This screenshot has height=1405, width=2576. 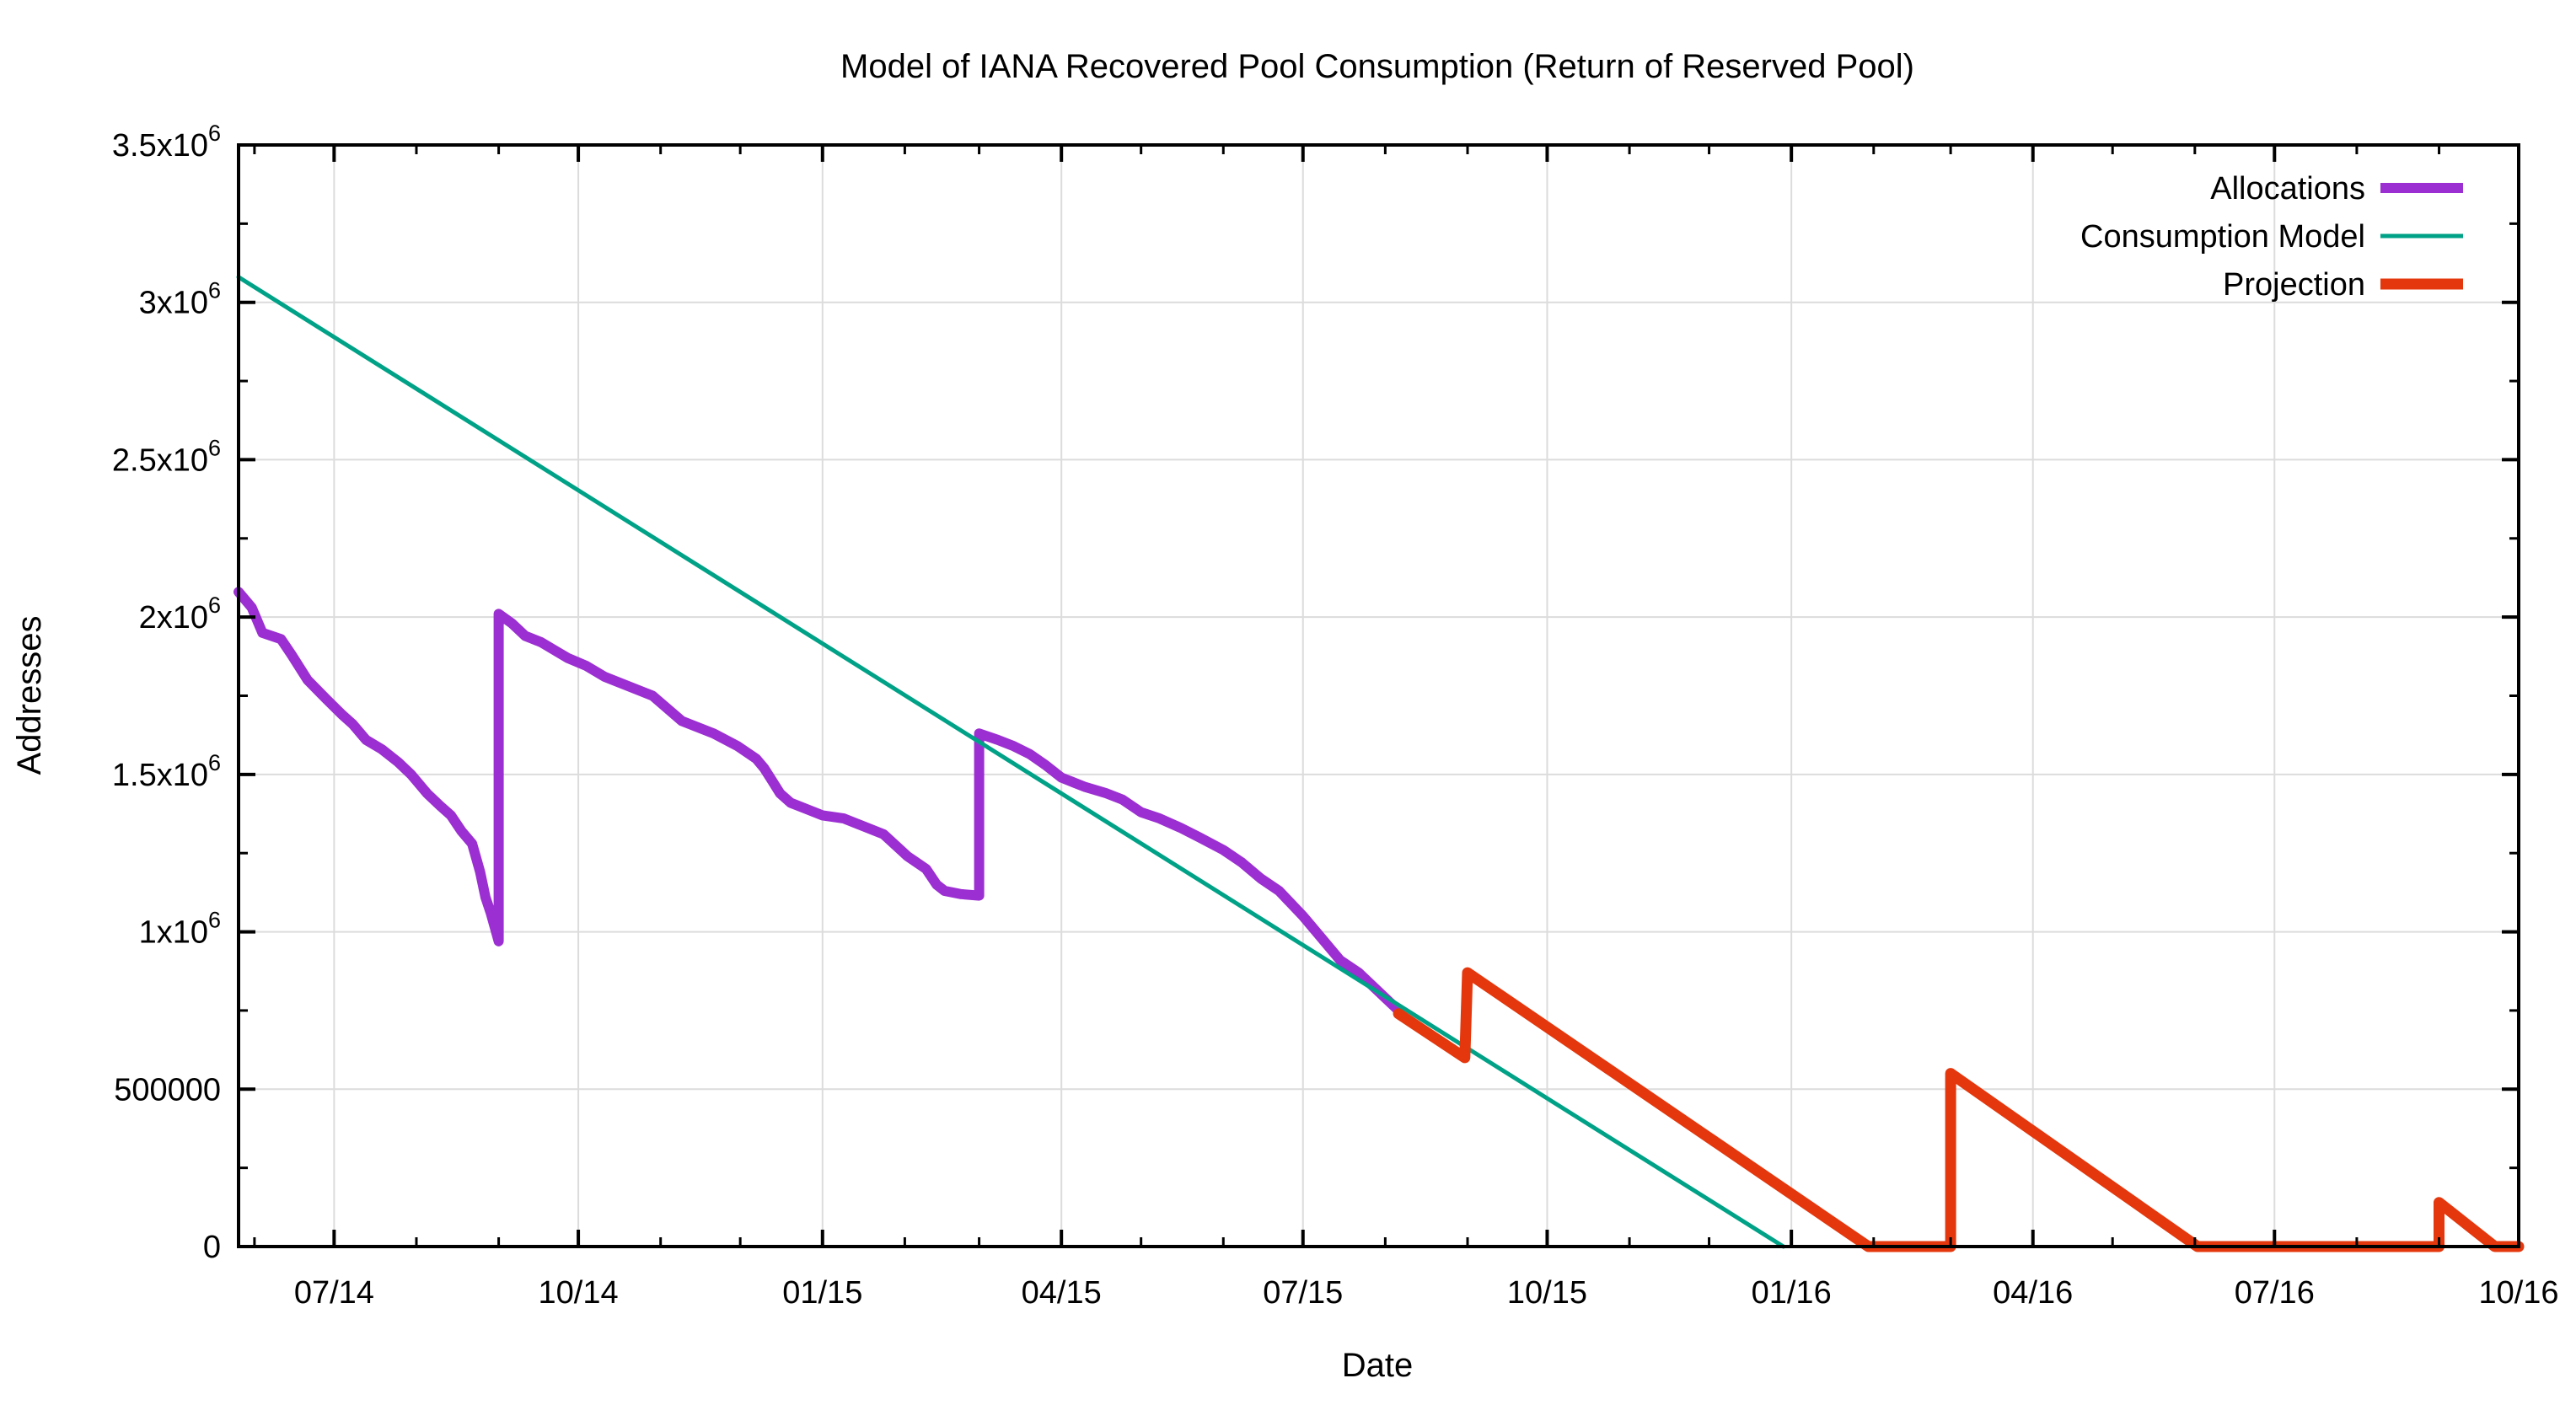 I want to click on series-line-projection, so click(x=1959, y=1109).